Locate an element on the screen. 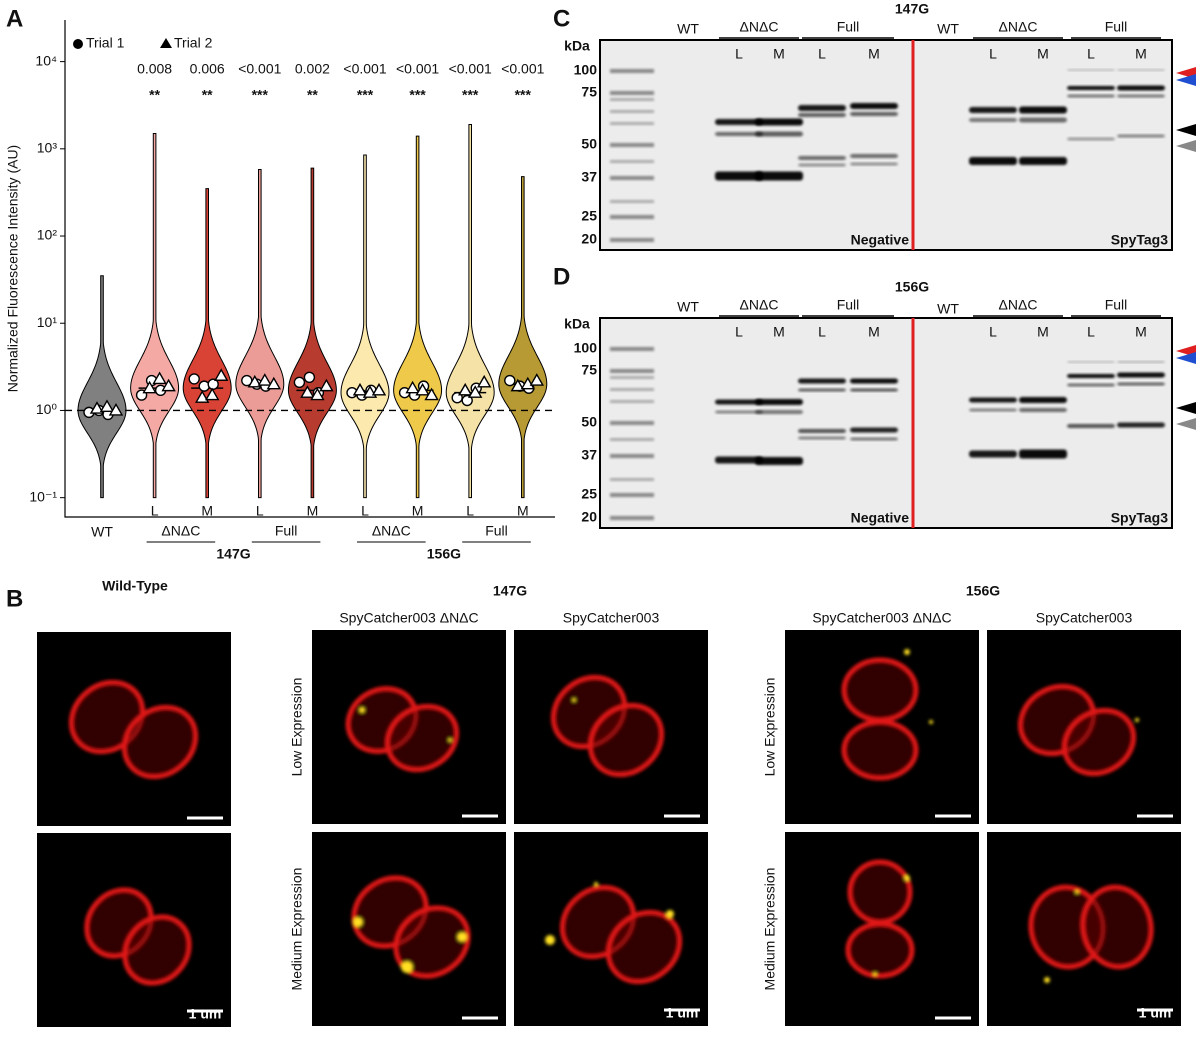 This screenshot has height=1043, width=1200. gel-title: 156G is located at coordinates (912, 287).